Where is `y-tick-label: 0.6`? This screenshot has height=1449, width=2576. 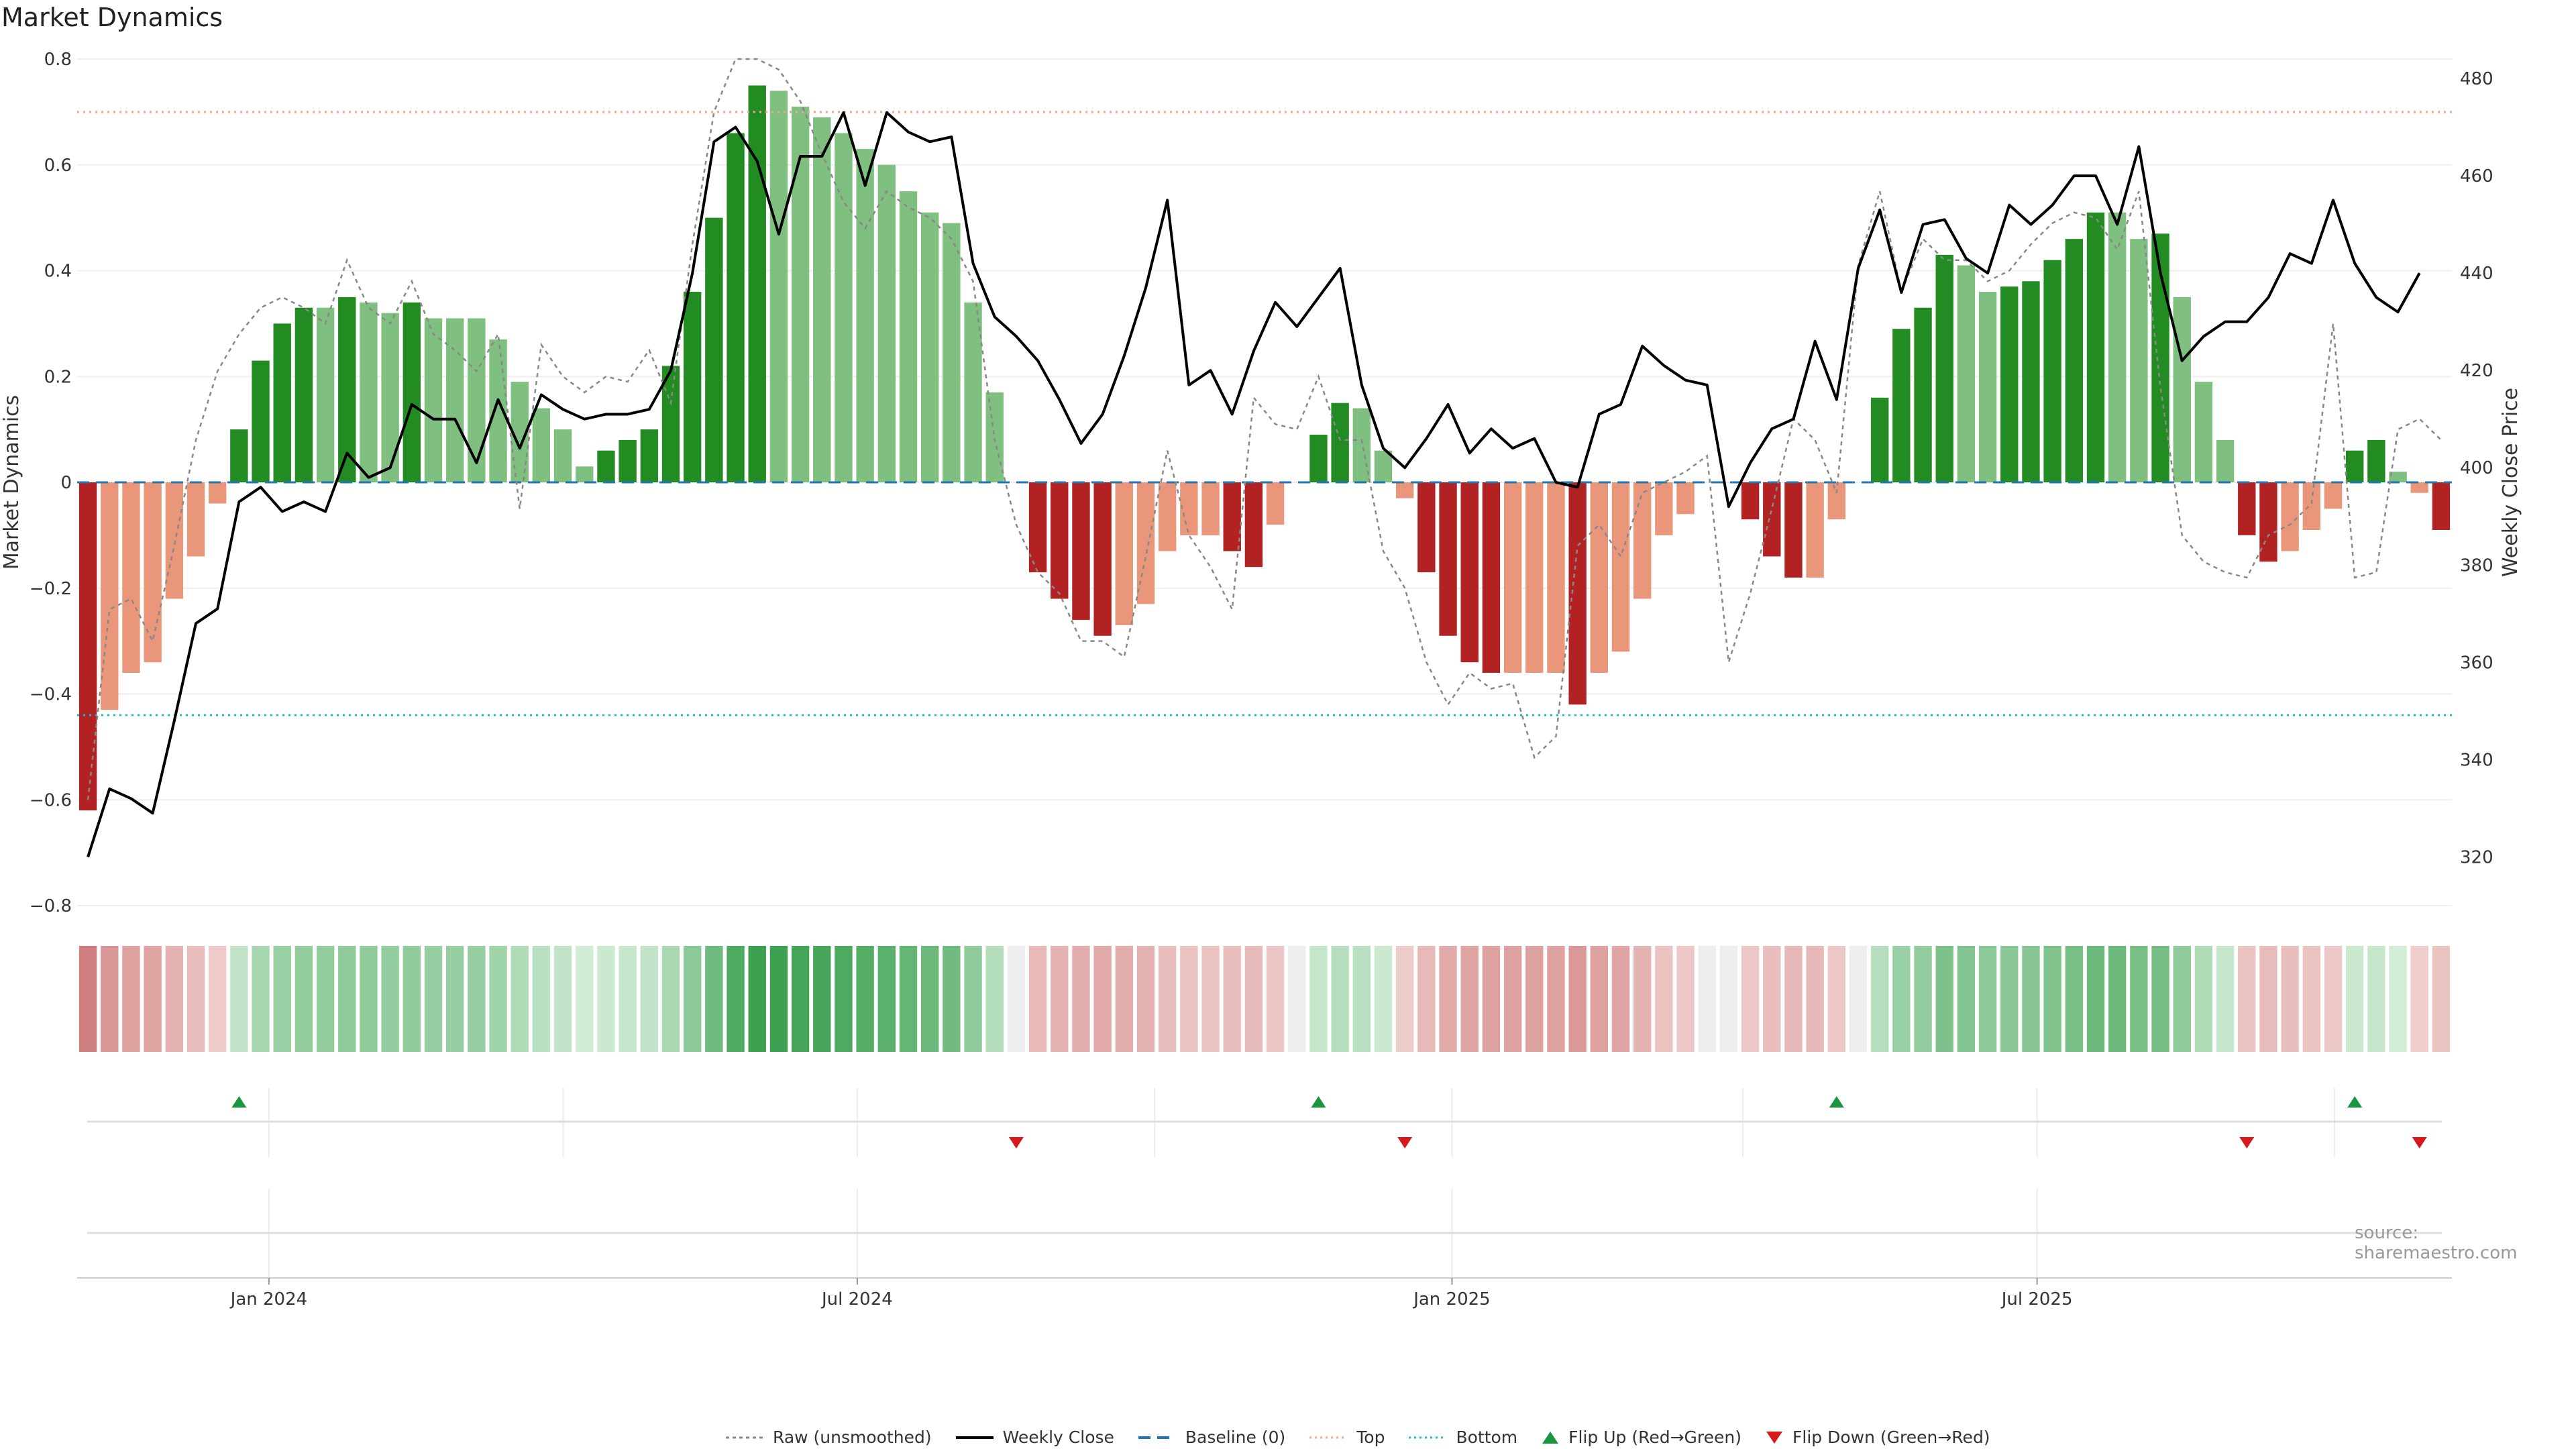 y-tick-label: 0.6 is located at coordinates (58, 166).